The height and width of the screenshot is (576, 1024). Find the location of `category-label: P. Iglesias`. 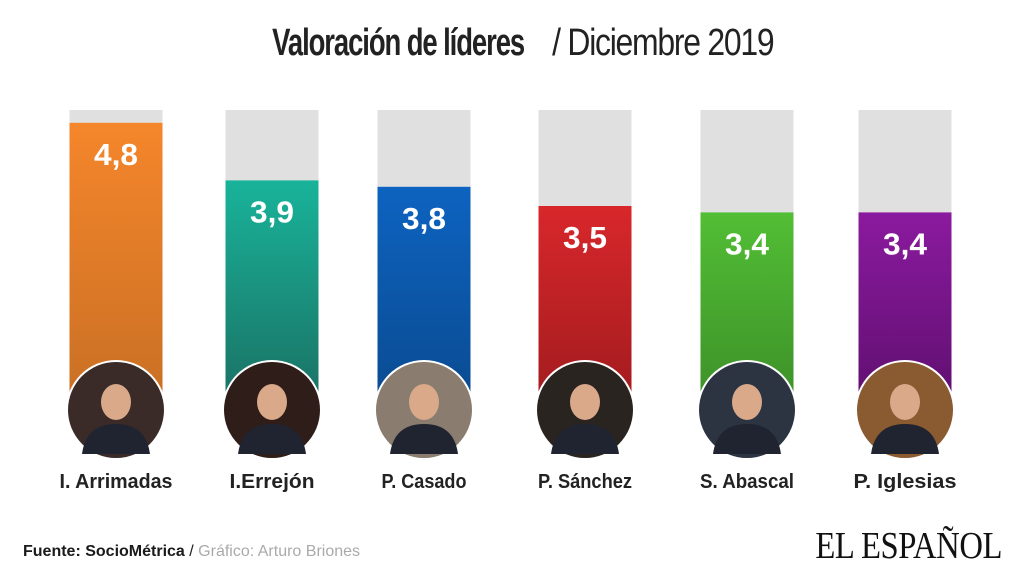

category-label: P. Iglesias is located at coordinates (905, 482).